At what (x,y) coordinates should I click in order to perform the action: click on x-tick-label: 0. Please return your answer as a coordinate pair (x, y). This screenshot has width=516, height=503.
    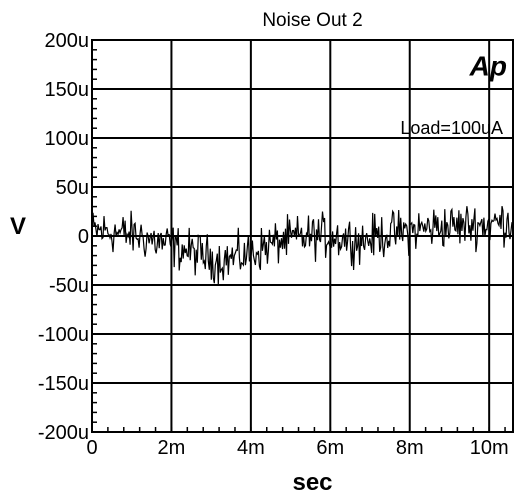
    Looking at the image, I should click on (91, 448).